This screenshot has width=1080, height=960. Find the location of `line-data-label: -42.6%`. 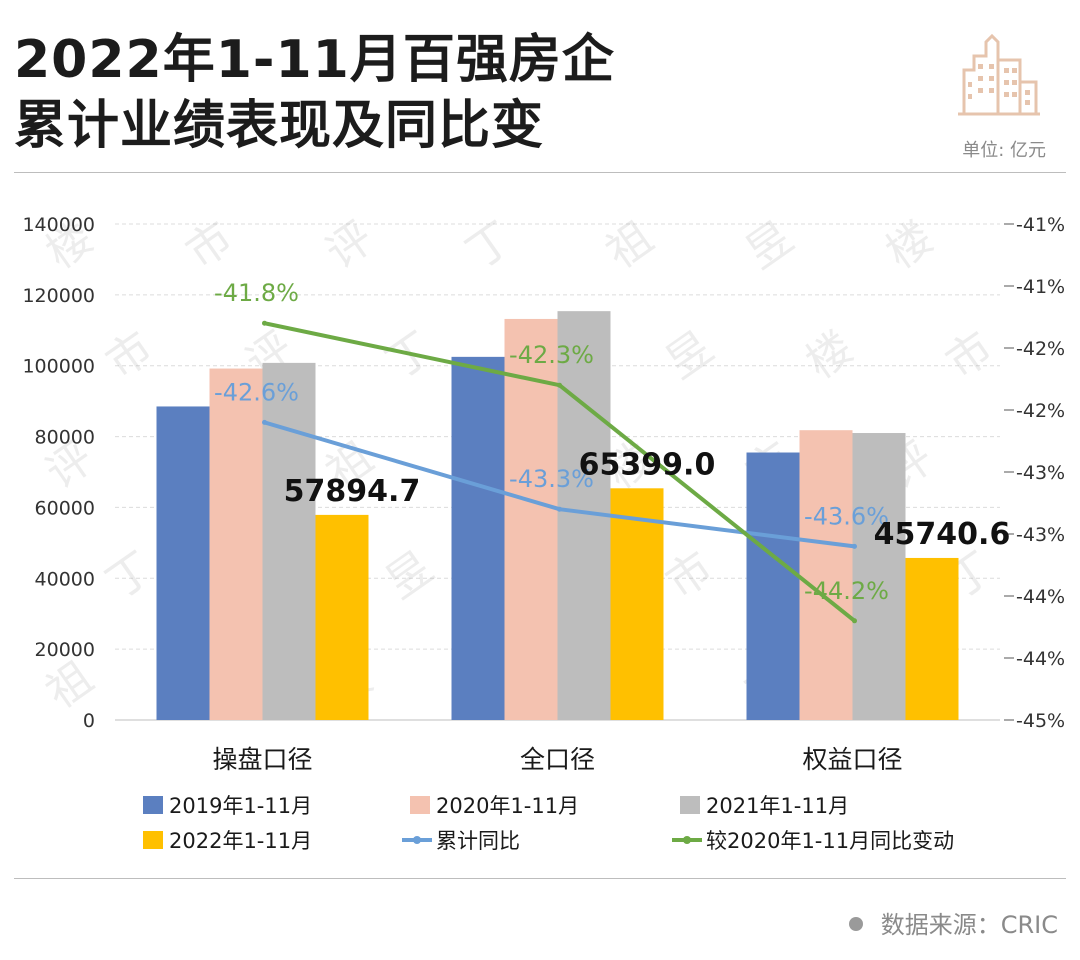

line-data-label: -42.6% is located at coordinates (256, 392).